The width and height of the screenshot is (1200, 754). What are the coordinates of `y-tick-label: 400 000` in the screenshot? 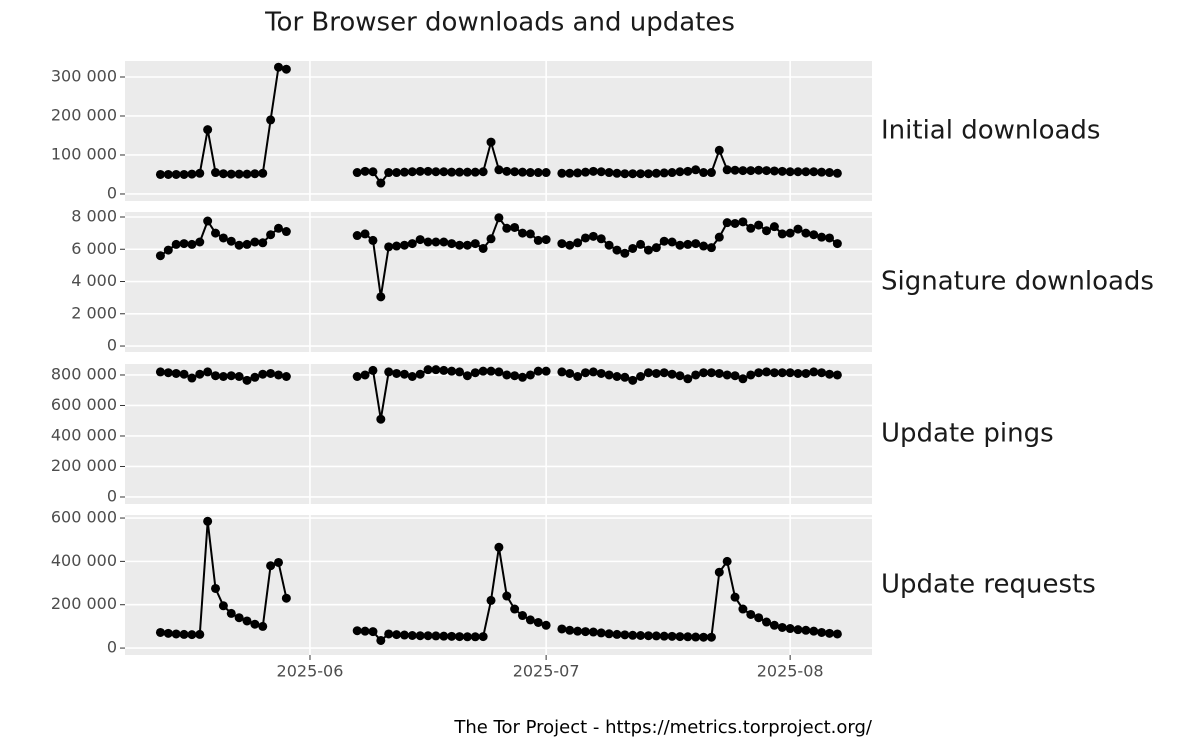 It's located at (84, 434).